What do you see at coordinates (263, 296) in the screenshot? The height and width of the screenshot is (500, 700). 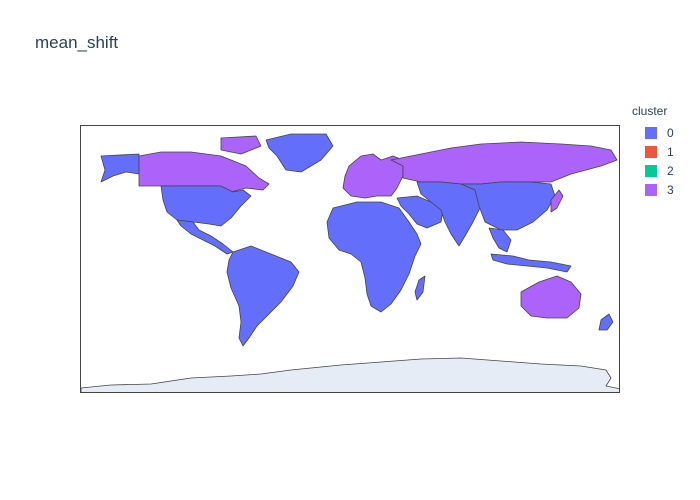 I see `continent-south-america` at bounding box center [263, 296].